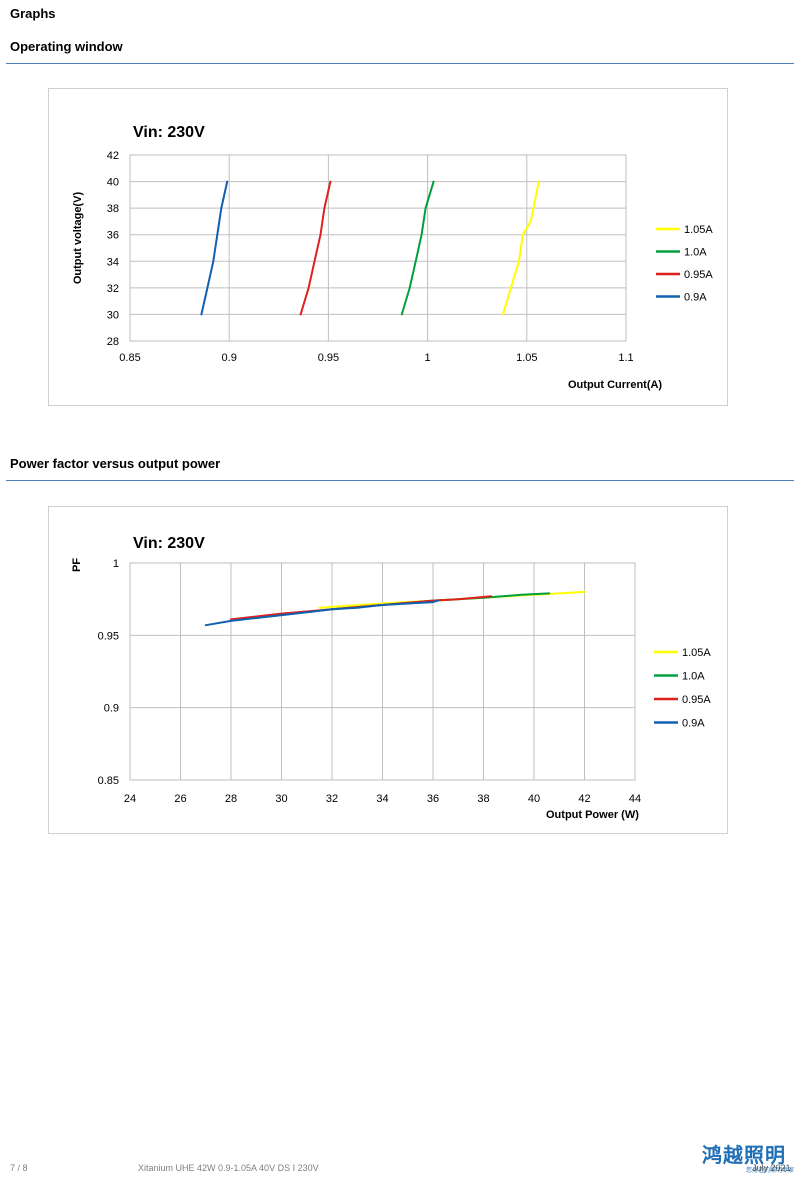 The width and height of the screenshot is (800, 1177). I want to click on y-axis-label: PF, so click(77, 565).